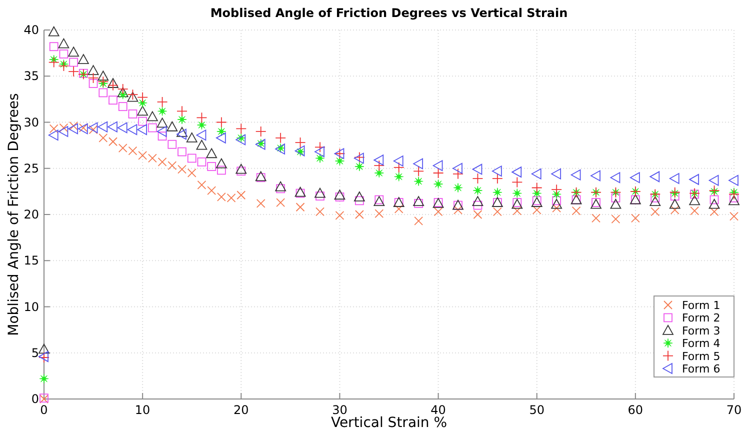 This screenshot has height=431, width=746. What do you see at coordinates (701, 356) in the screenshot?
I see `legend-label: Form 5` at bounding box center [701, 356].